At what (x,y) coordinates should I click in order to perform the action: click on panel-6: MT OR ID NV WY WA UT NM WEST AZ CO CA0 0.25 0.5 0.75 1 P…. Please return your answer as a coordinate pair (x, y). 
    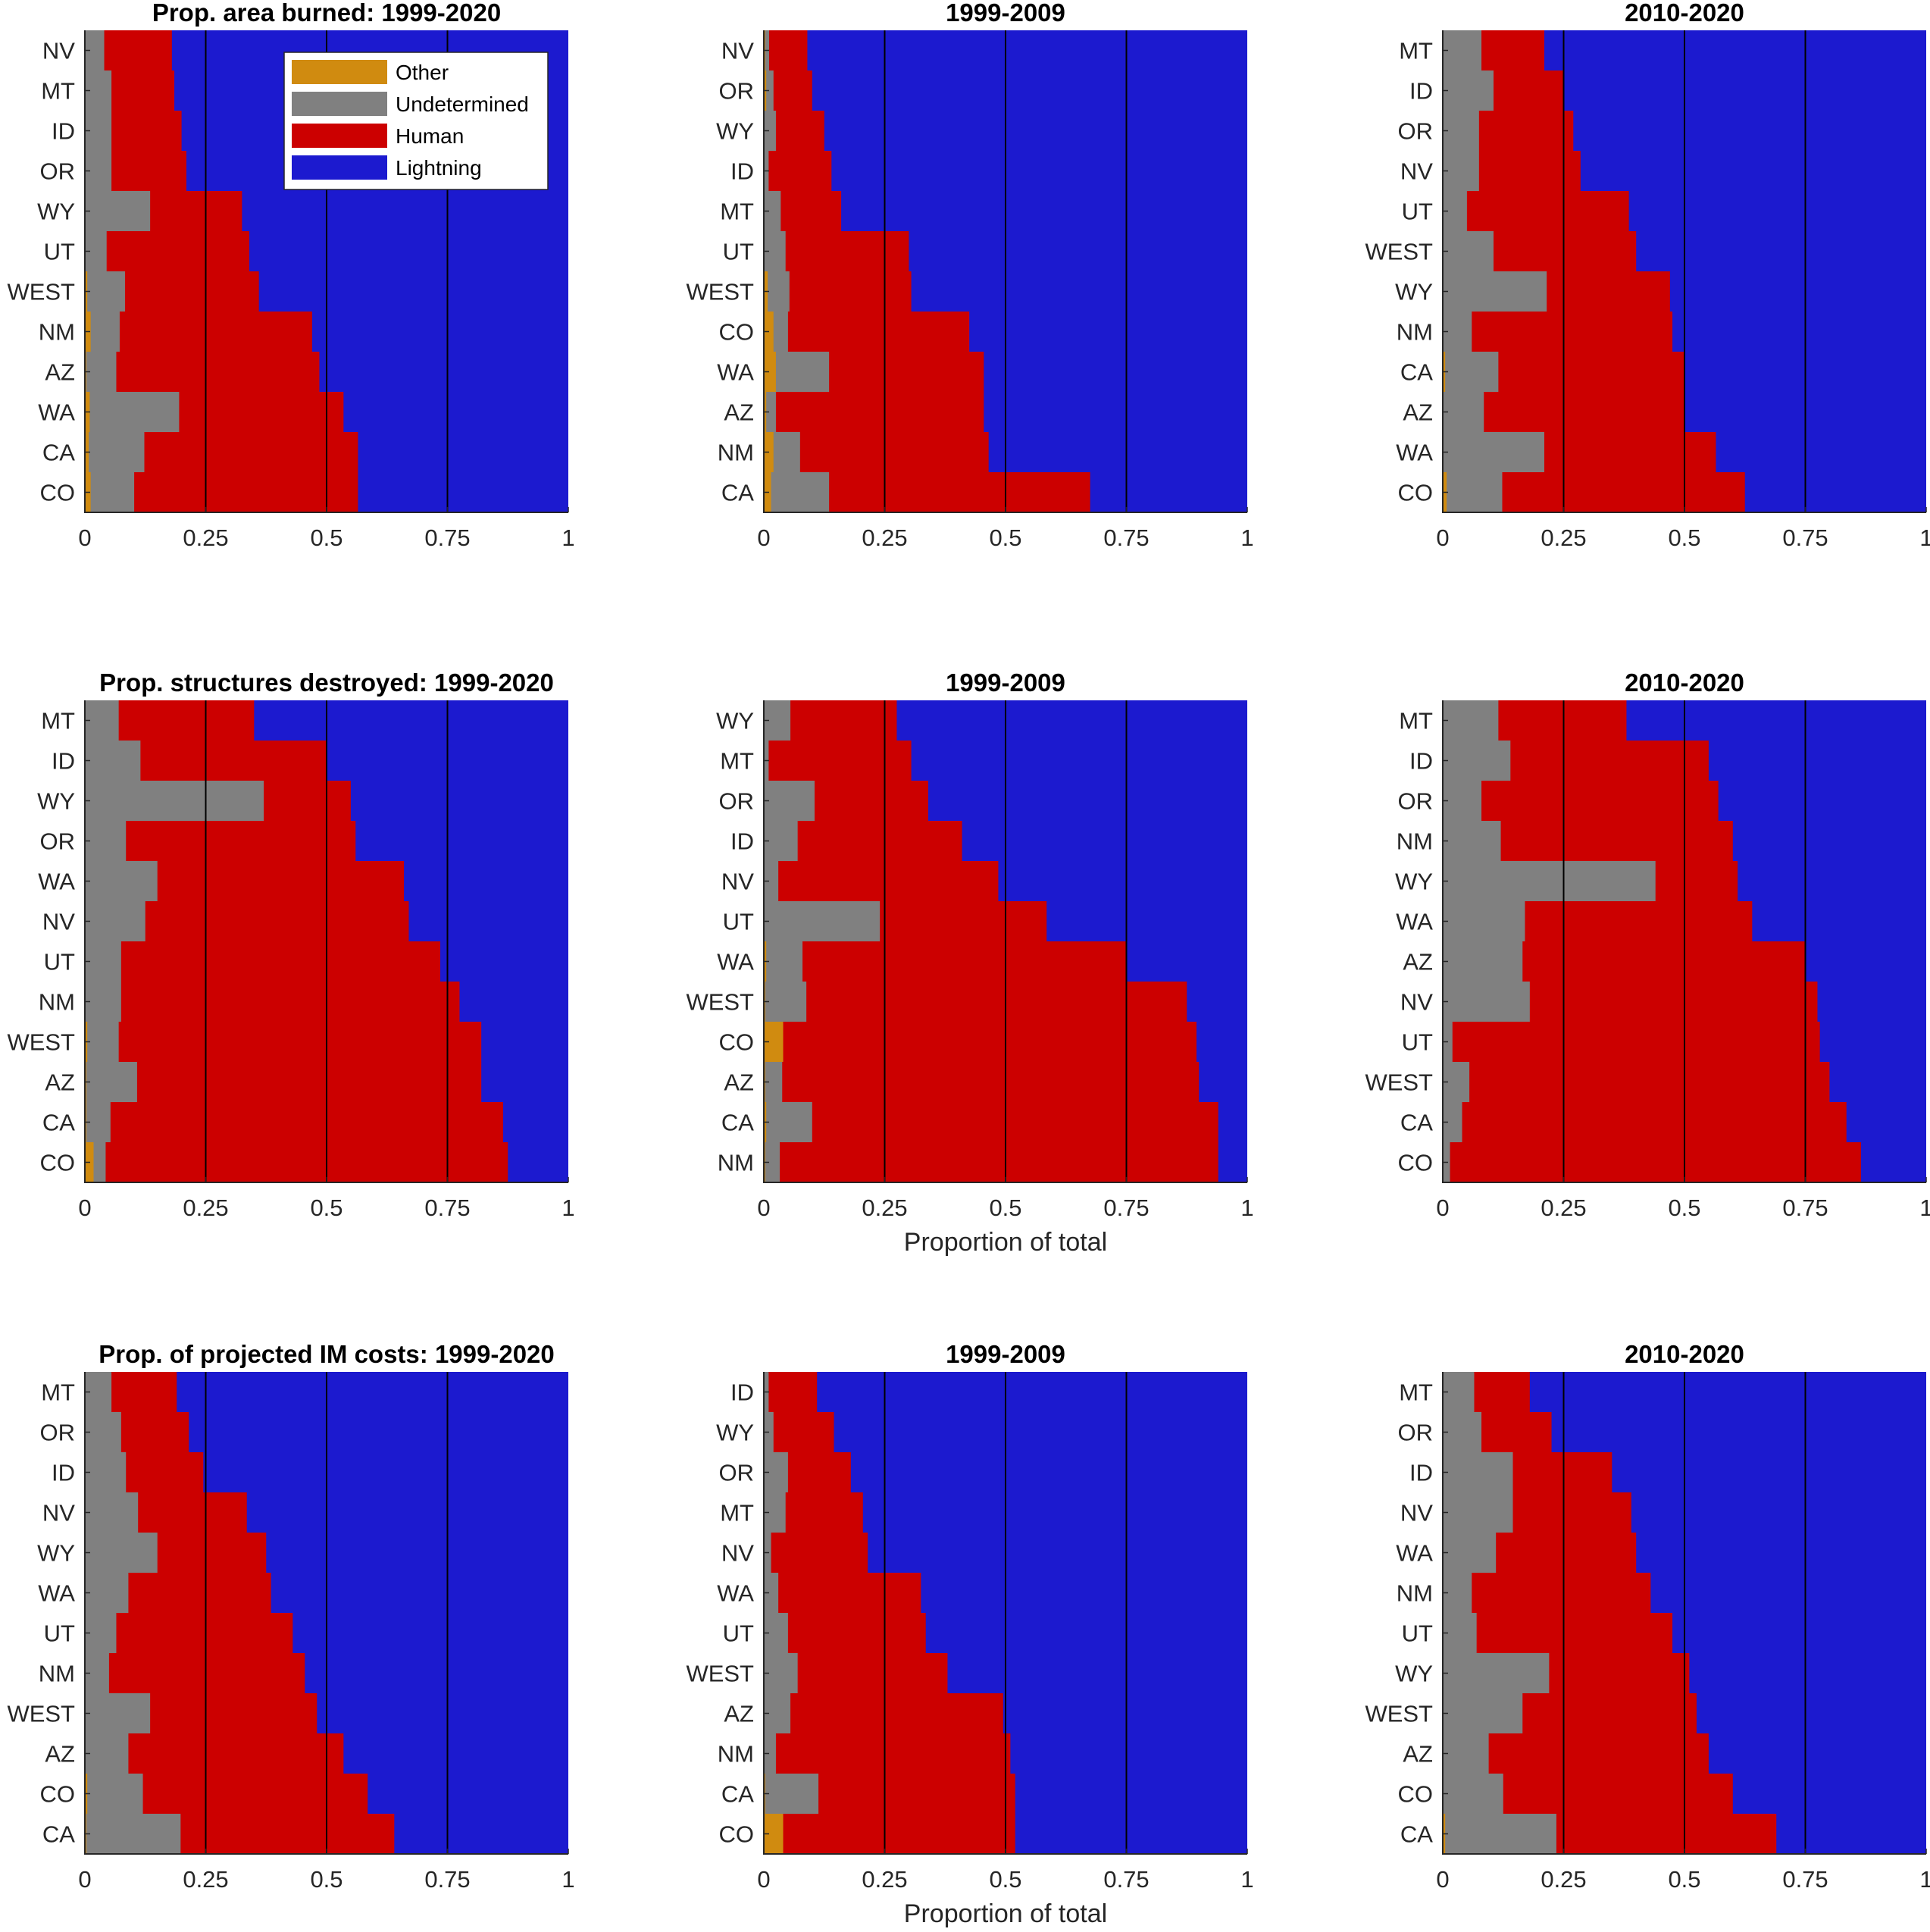
    Looking at the image, I should click on (290, 1616).